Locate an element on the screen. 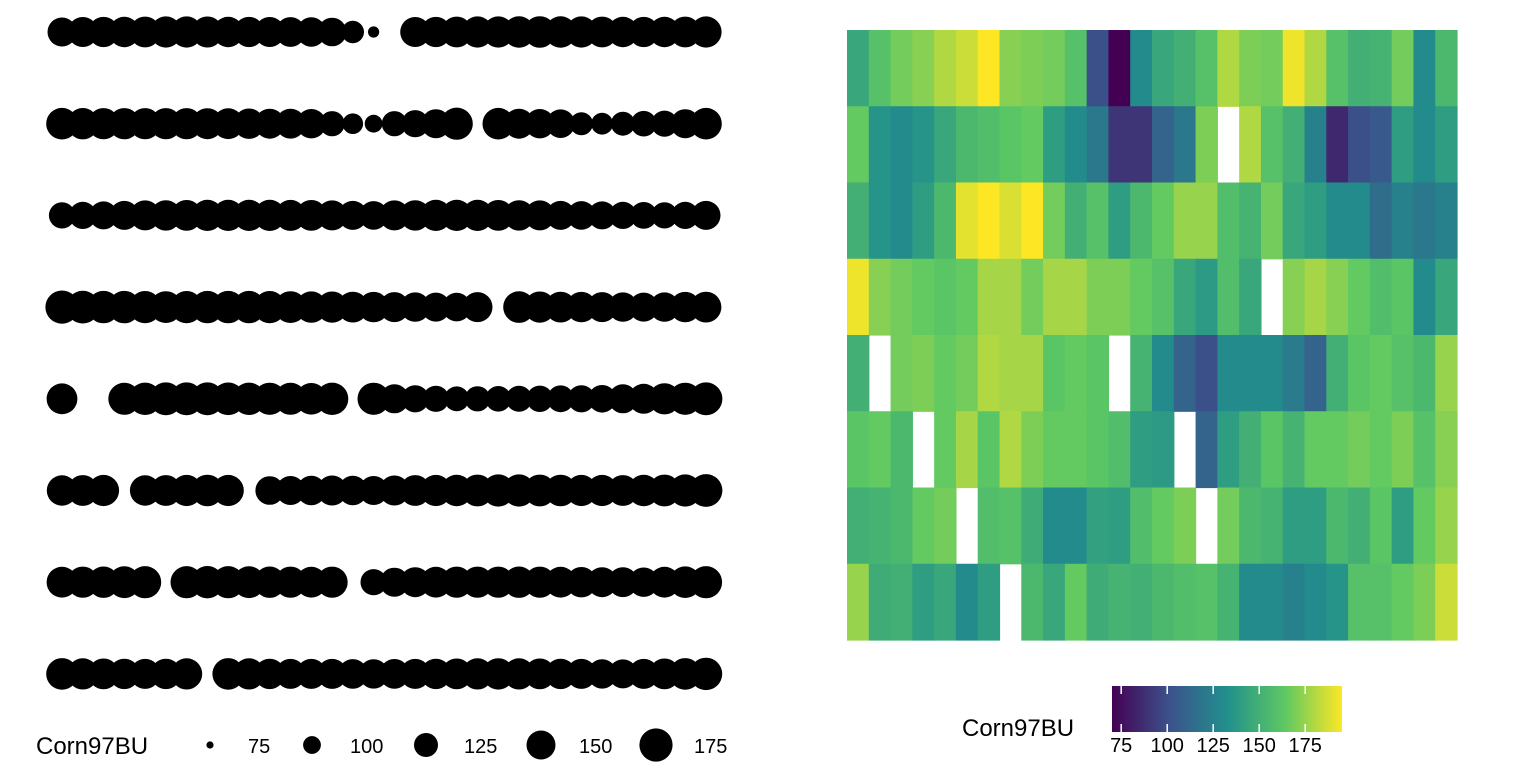  size-legend-label: 175 is located at coordinates (710, 747).